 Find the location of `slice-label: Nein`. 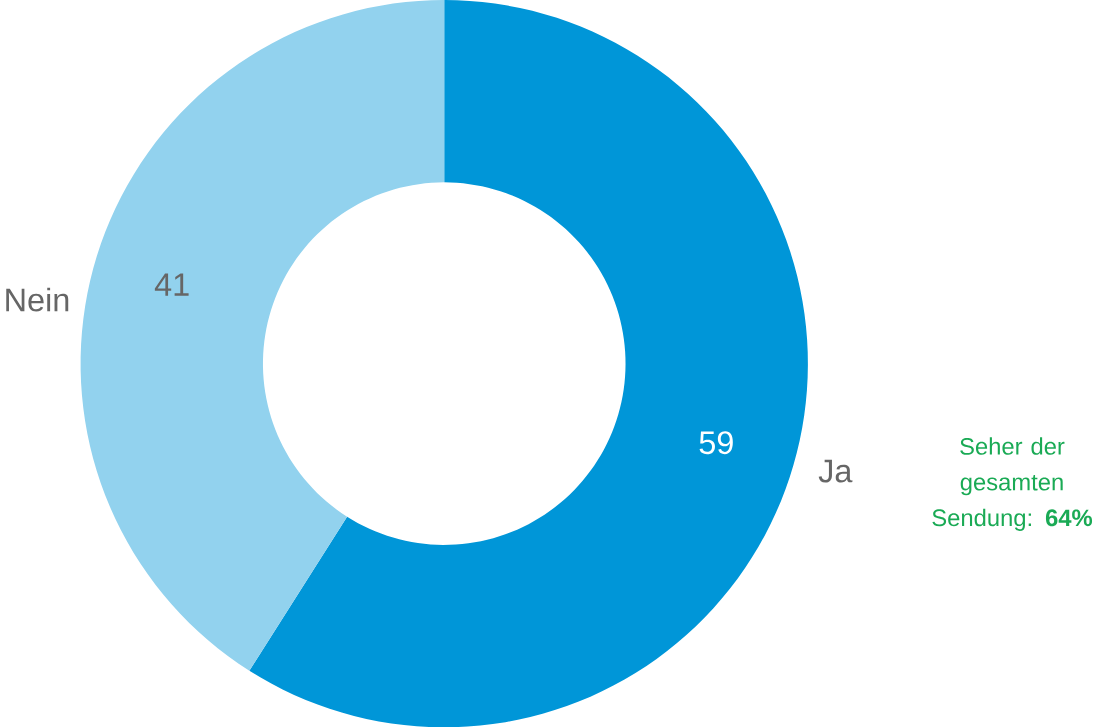

slice-label: Nein is located at coordinates (37, 299).